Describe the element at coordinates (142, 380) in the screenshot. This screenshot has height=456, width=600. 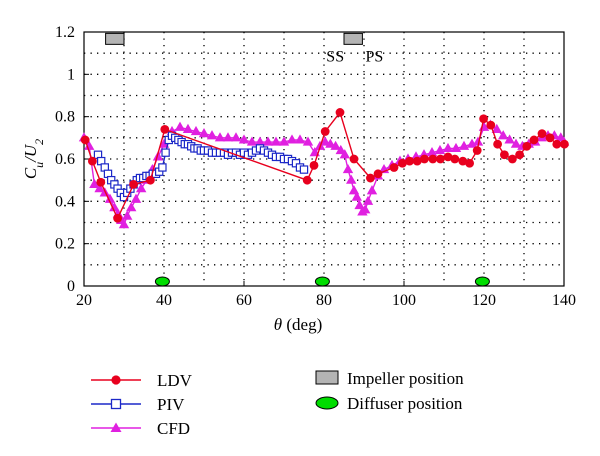
I see `legend-item-ldv: LDV` at that location.